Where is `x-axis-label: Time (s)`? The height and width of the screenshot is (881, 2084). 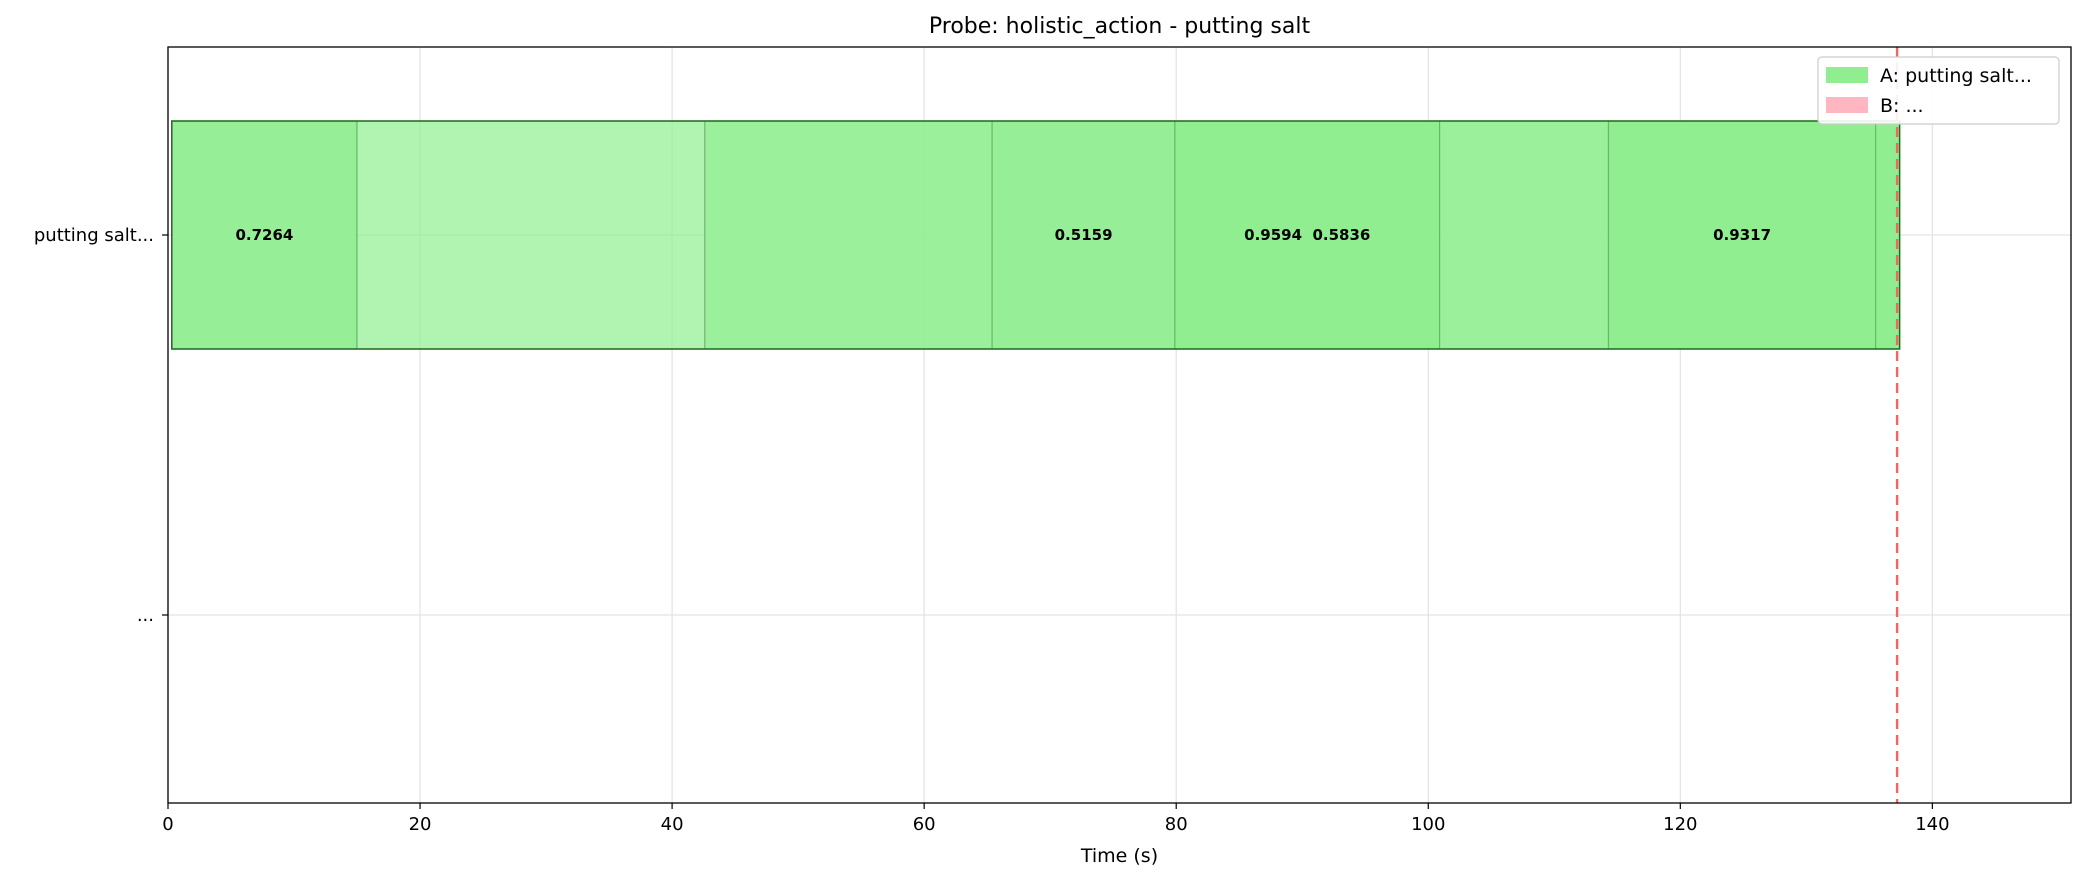 x-axis-label: Time (s) is located at coordinates (1119, 856).